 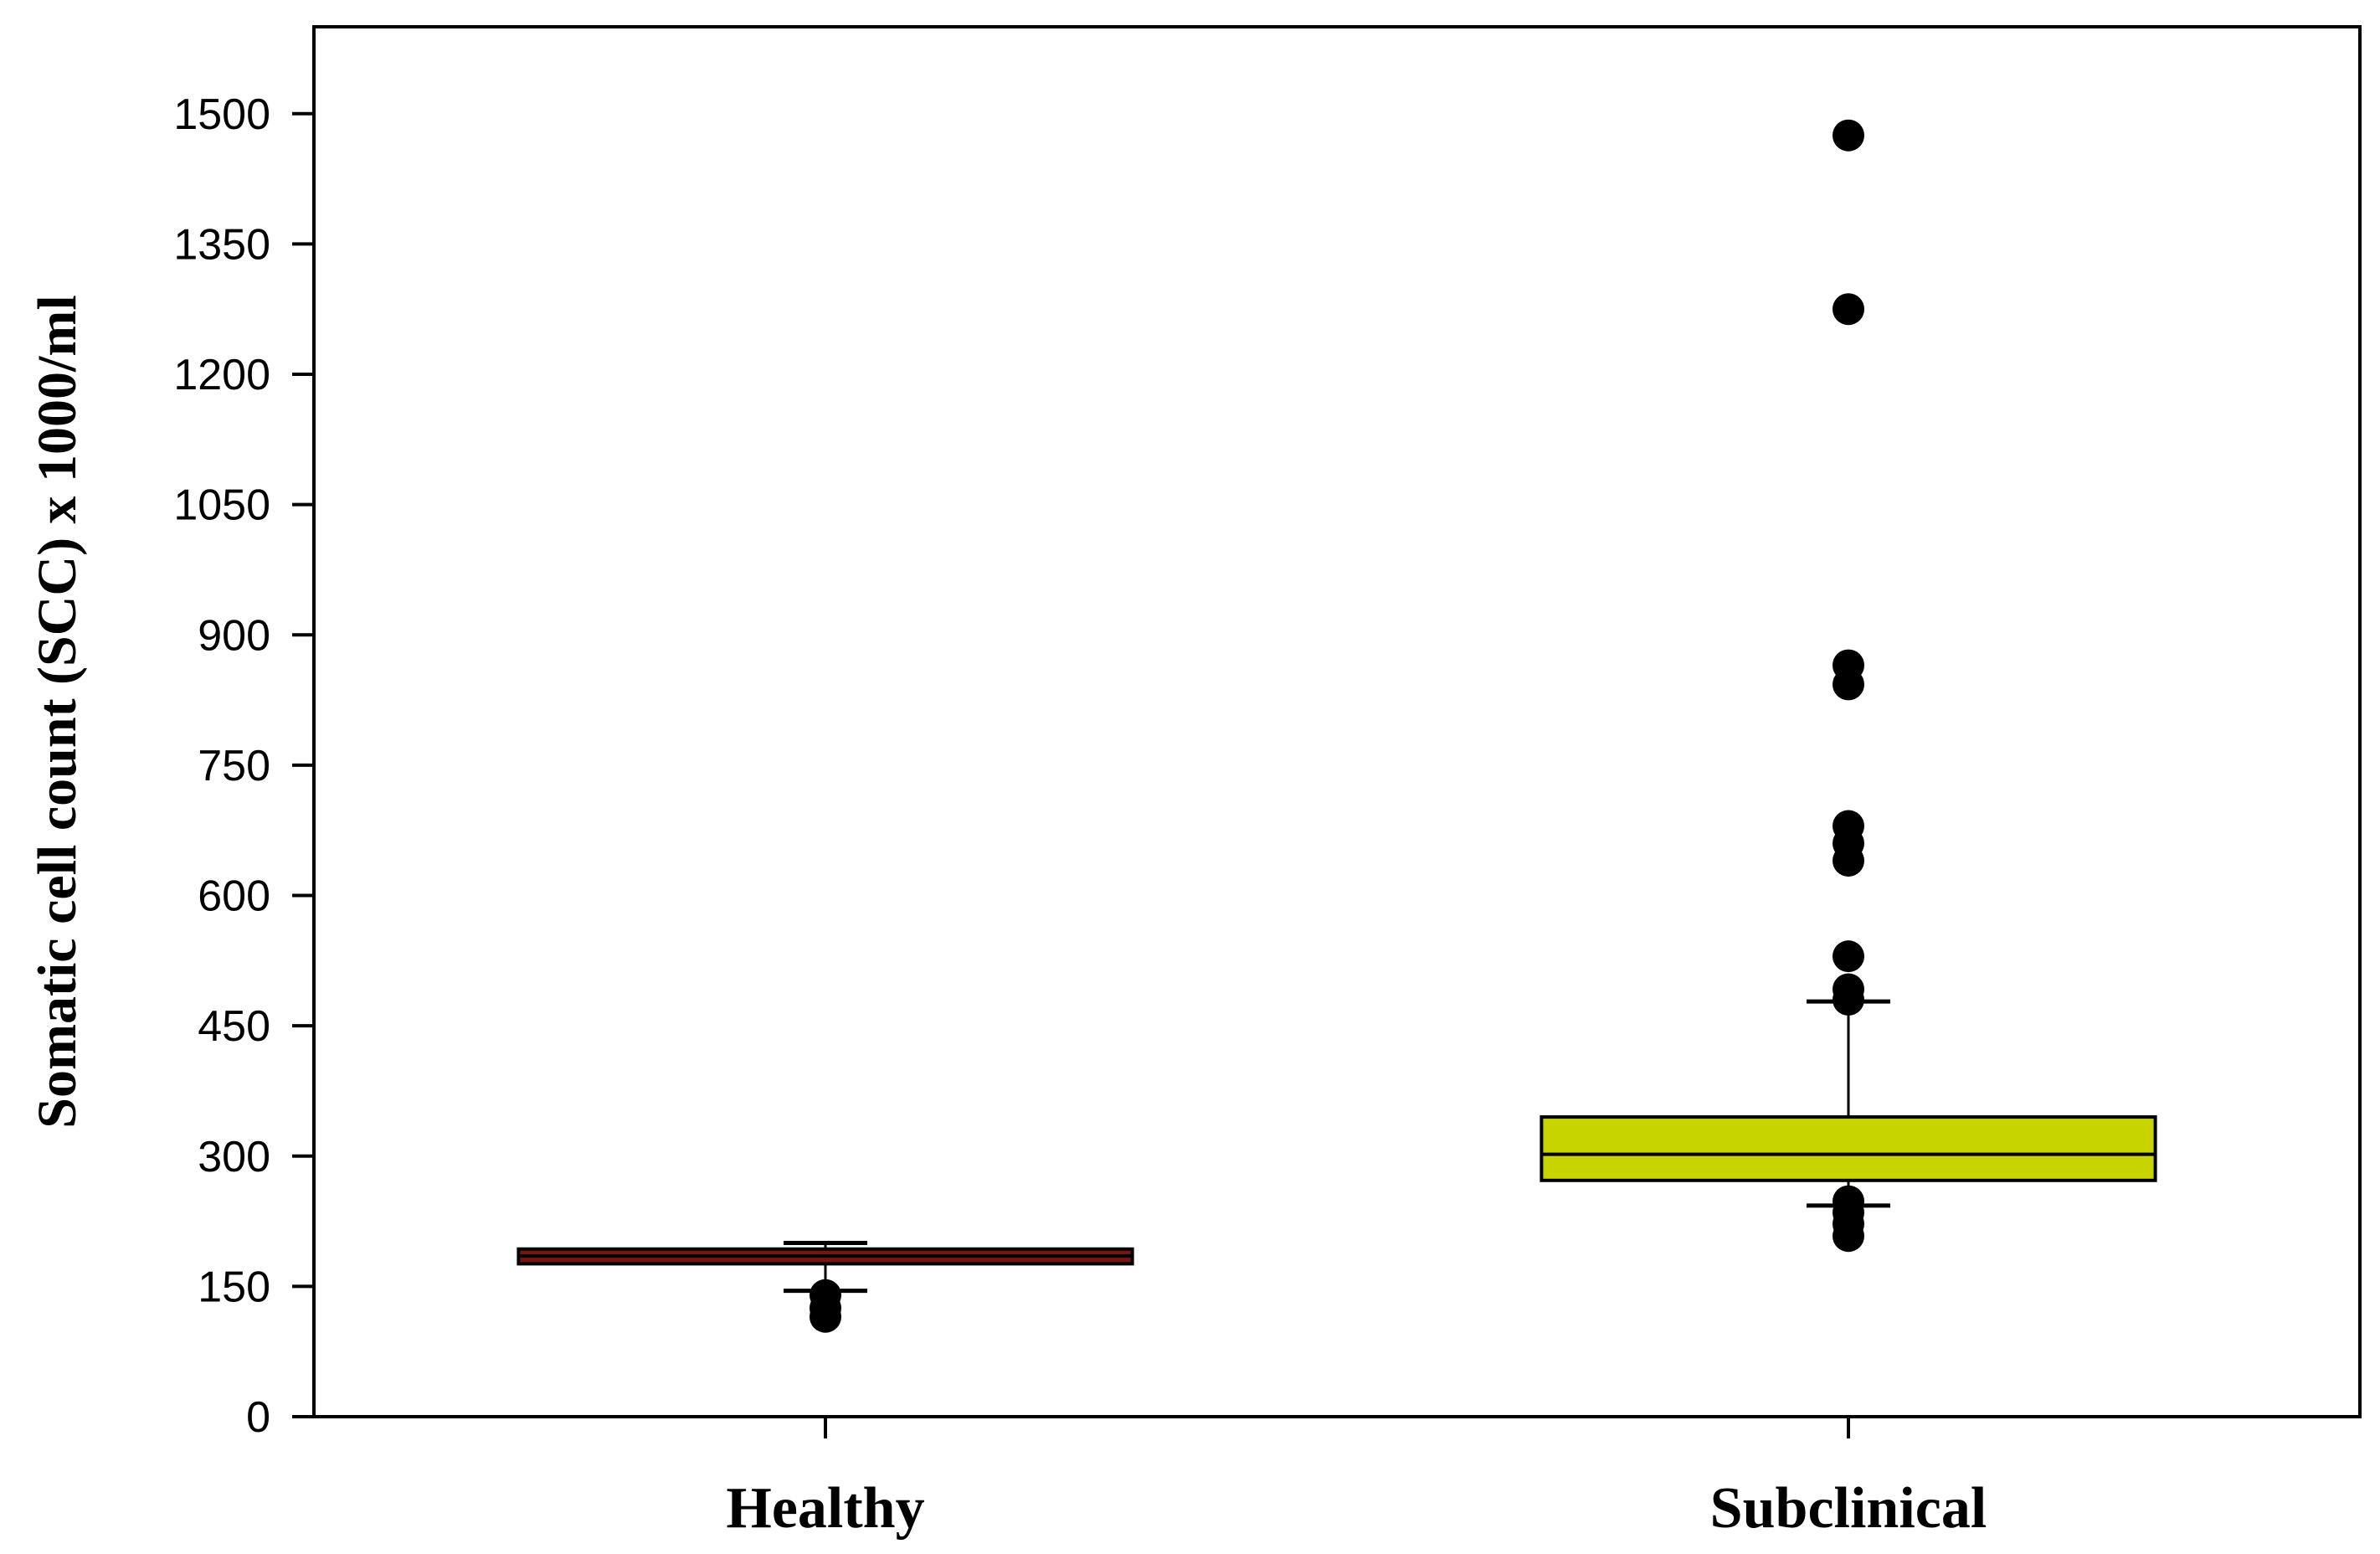 I want to click on y-tick-label: 450, so click(x=234, y=1026).